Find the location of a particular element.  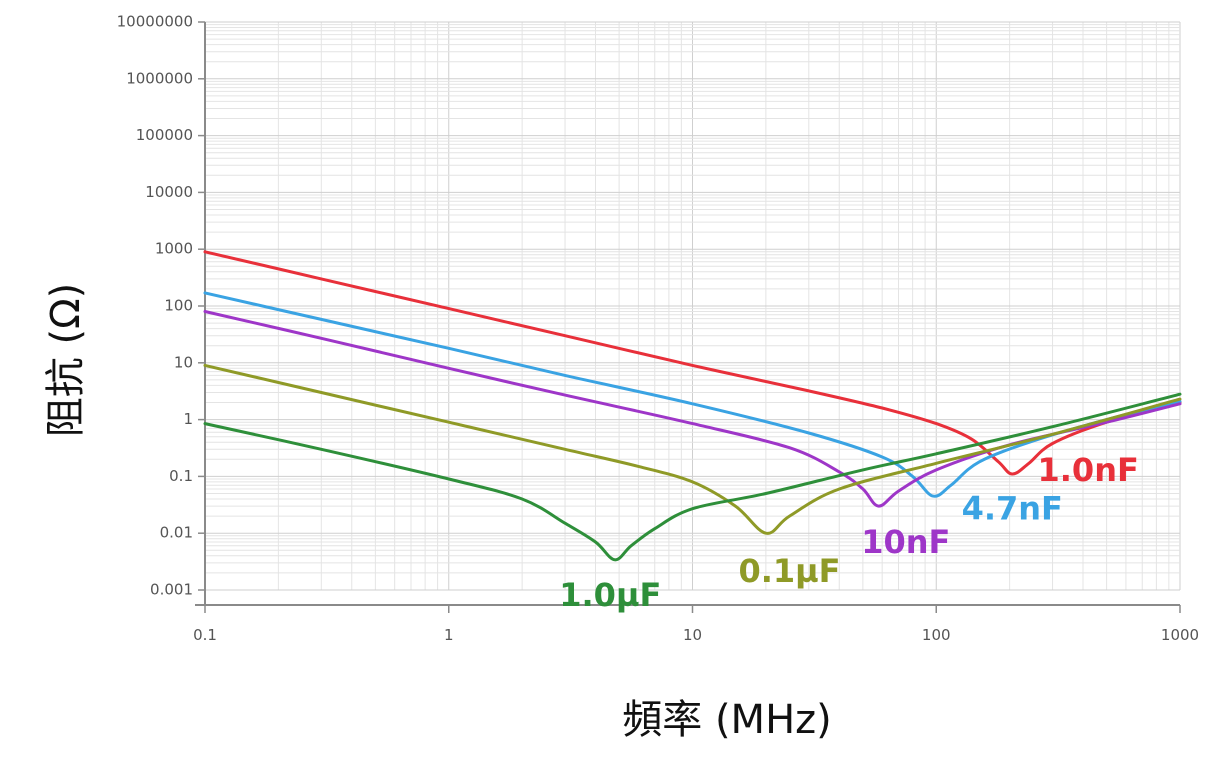

x-tick-label: 0.1 is located at coordinates (205, 635).